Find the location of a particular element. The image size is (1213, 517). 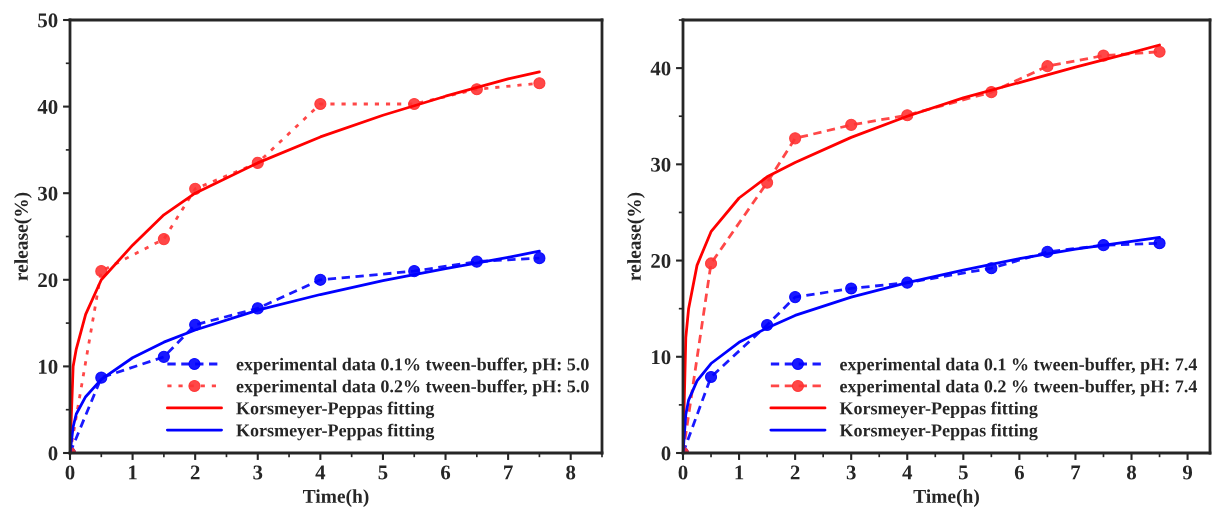

legend-label: experimental data 0.1% tween-buffer, pH: 5.0 is located at coordinates (412, 366).